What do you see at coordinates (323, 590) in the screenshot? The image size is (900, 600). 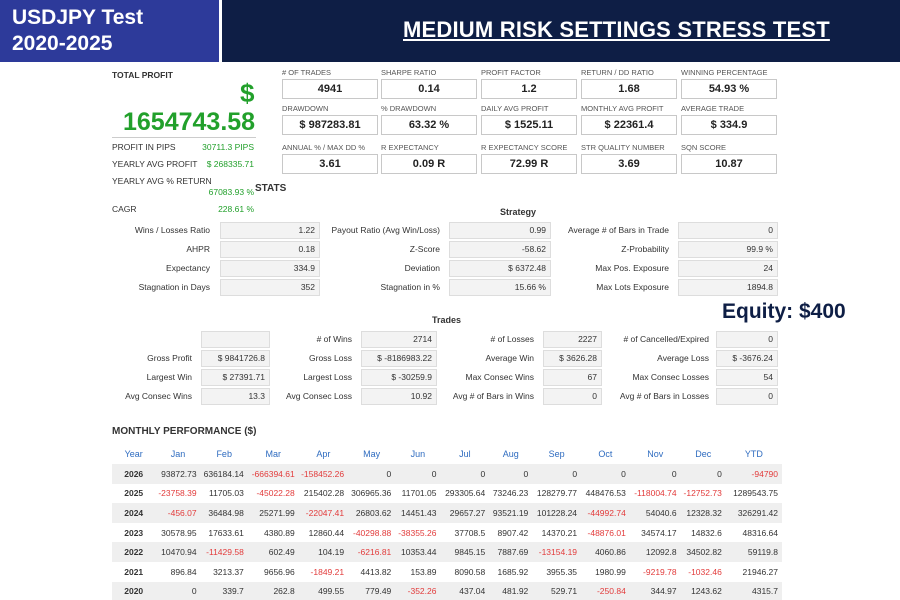 I see `table-cell: 499.55` at bounding box center [323, 590].